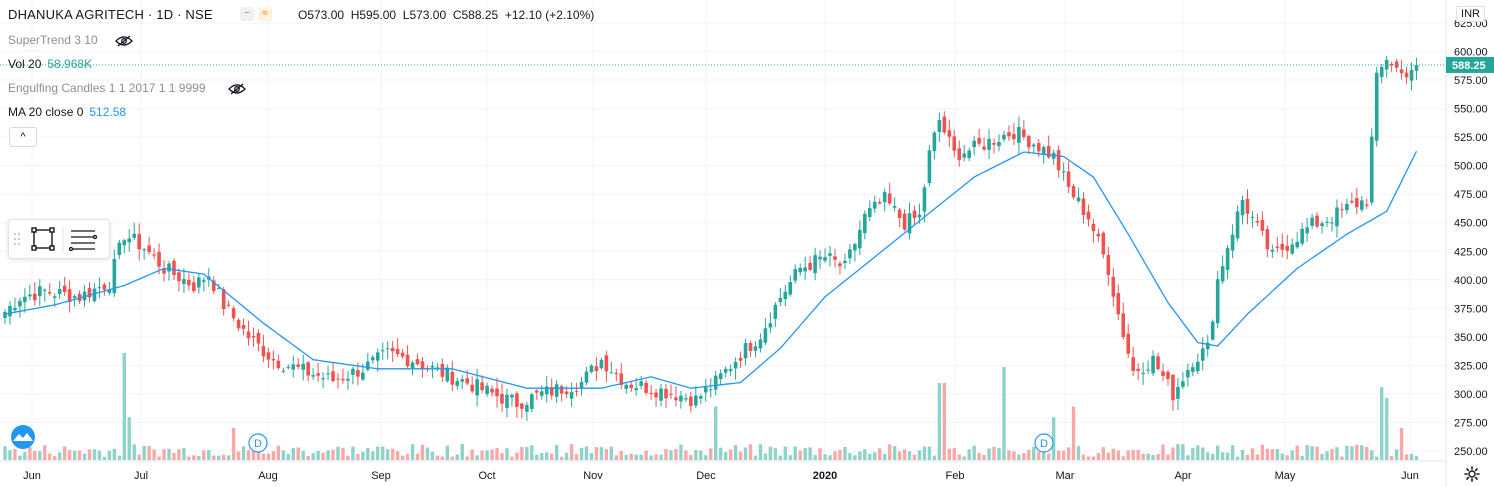  What do you see at coordinates (1470, 64) in the screenshot?
I see `last-price-tag` at bounding box center [1470, 64].